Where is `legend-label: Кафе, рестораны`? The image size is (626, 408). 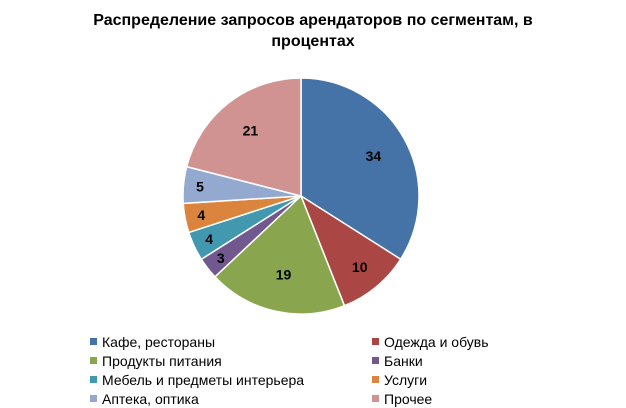
legend-label: Кафе, рестораны is located at coordinates (159, 341).